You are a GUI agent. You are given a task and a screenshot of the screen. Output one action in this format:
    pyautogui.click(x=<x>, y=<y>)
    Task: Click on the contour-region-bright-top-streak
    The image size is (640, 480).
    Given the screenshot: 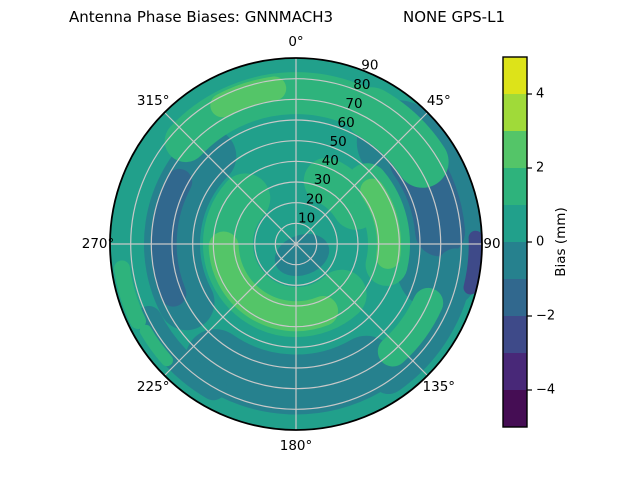 What is the action you would take?
    pyautogui.click(x=248, y=97)
    